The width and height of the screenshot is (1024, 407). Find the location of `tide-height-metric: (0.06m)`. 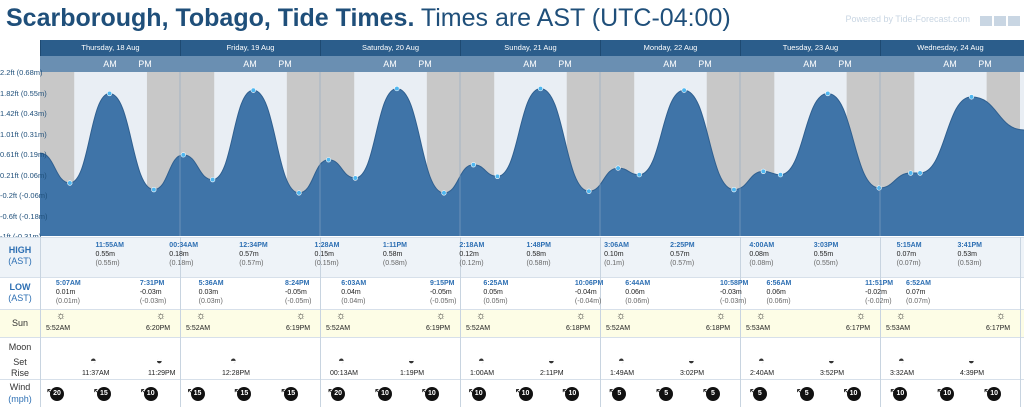

tide-height-metric: (0.06m) is located at coordinates (778, 301).